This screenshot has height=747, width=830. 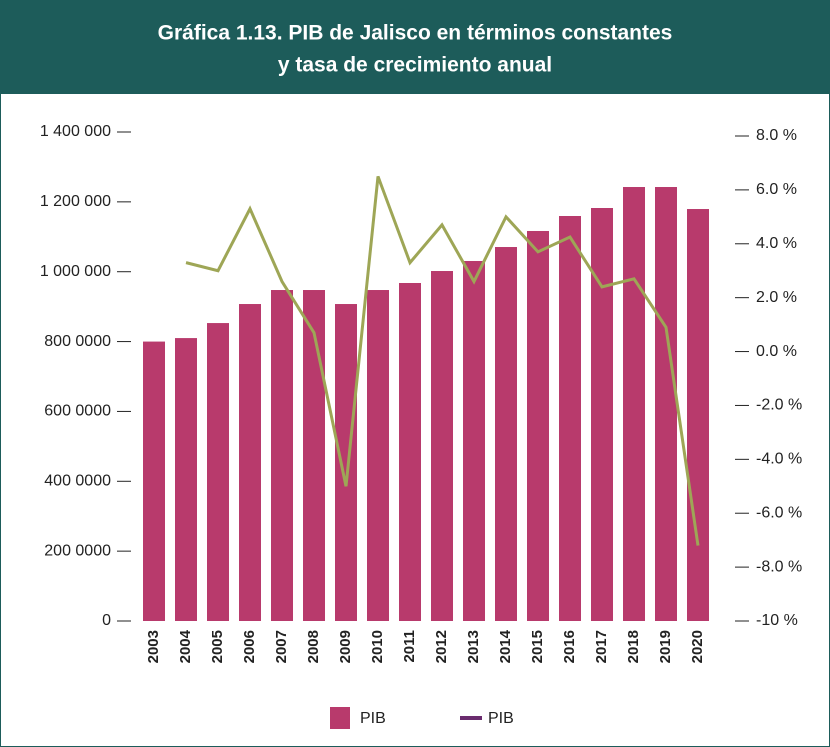 I want to click on x-tick-label: 2020, so click(x=697, y=646).